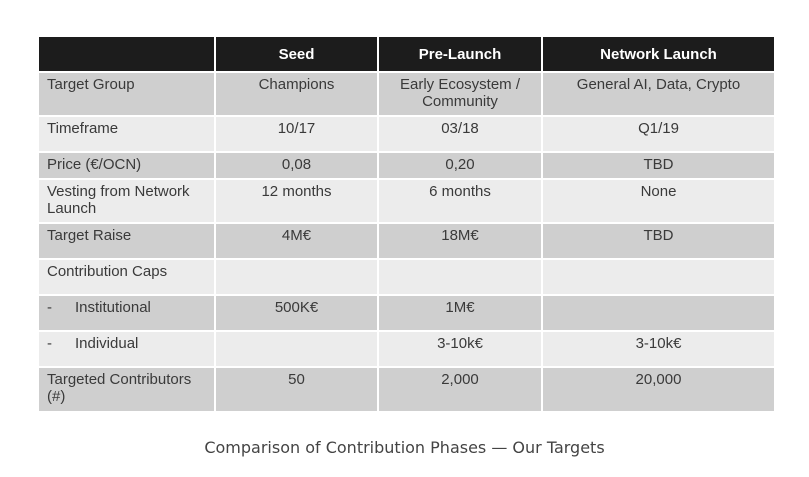  What do you see at coordinates (297, 312) in the screenshot?
I see `cell-seed: 500K€` at bounding box center [297, 312].